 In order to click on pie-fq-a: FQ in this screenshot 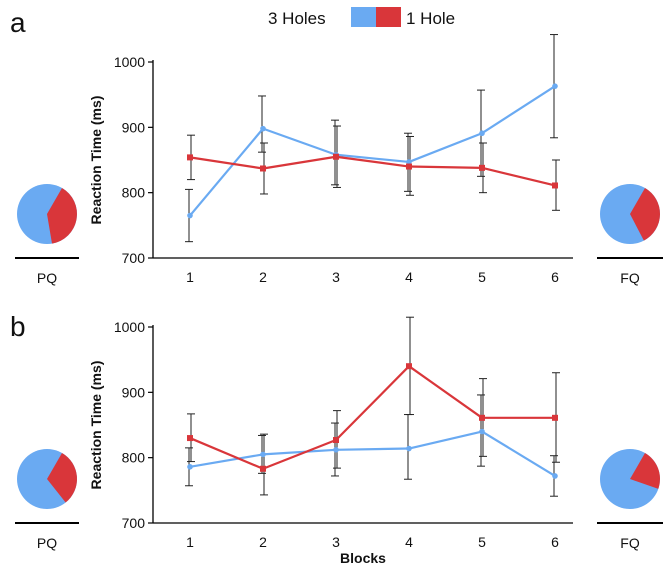, I will do `click(630, 235)`.